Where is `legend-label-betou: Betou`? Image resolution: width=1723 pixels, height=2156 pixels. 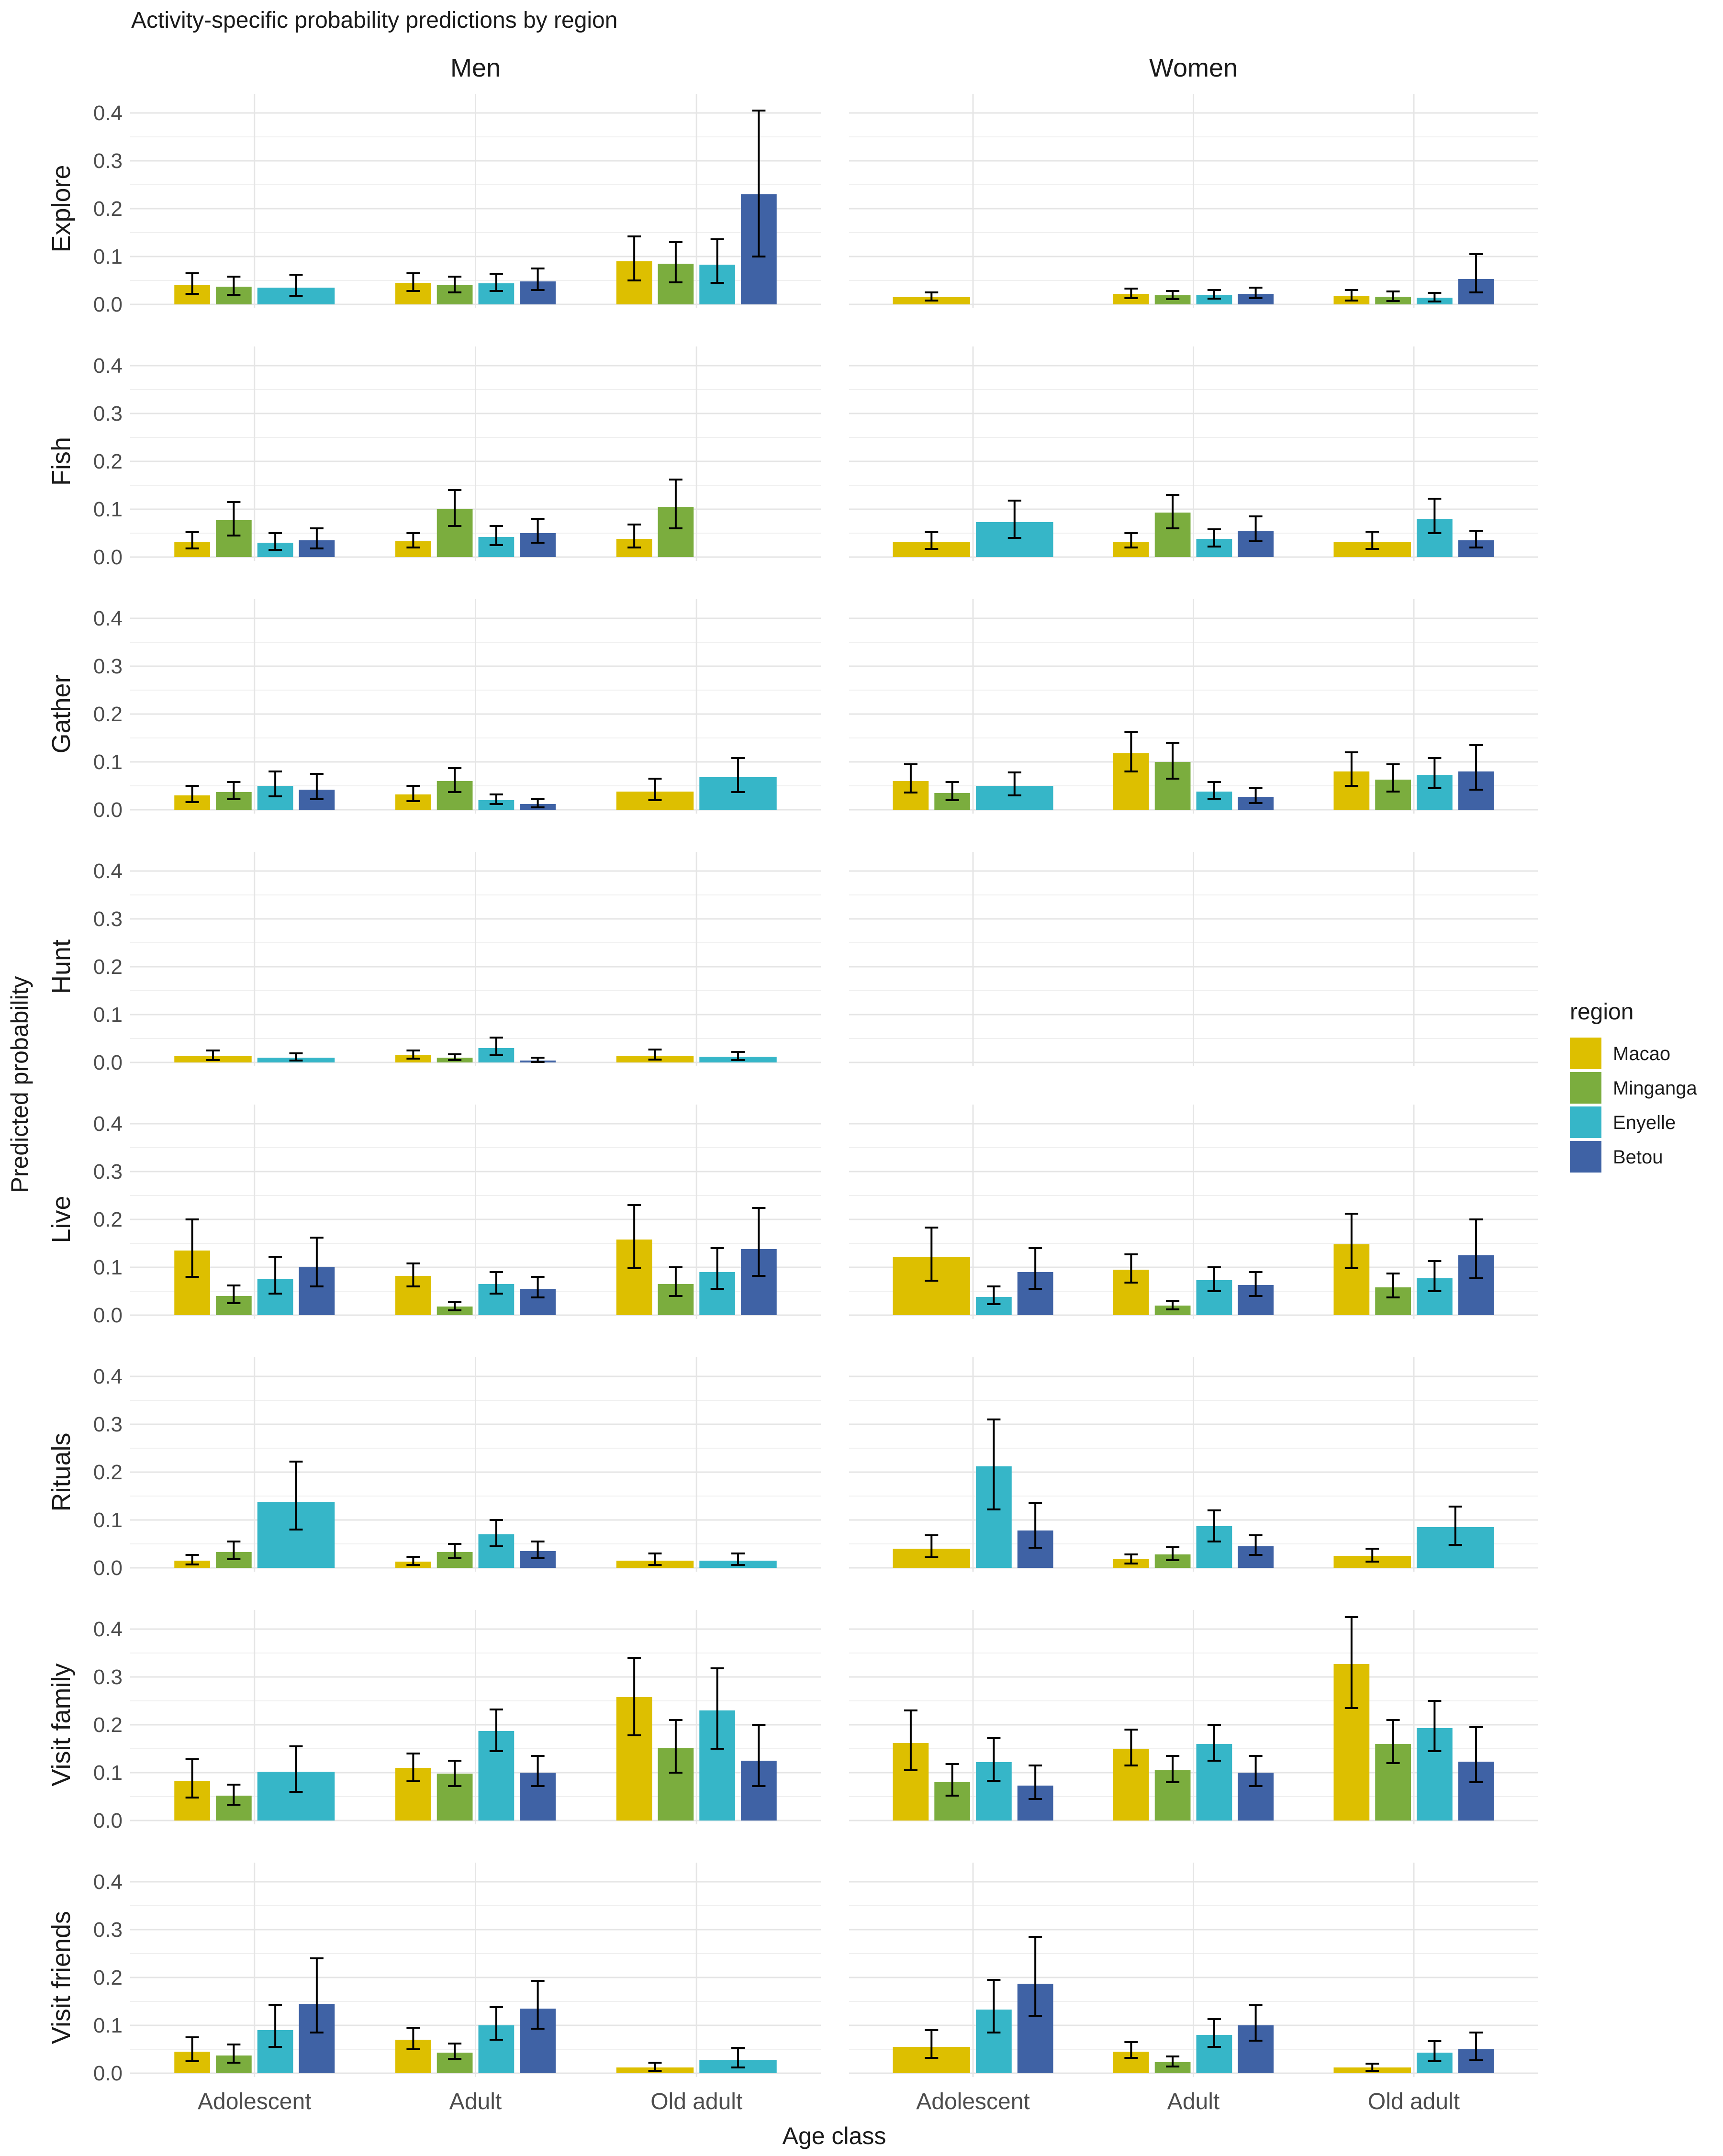 legend-label-betou: Betou is located at coordinates (1638, 1158).